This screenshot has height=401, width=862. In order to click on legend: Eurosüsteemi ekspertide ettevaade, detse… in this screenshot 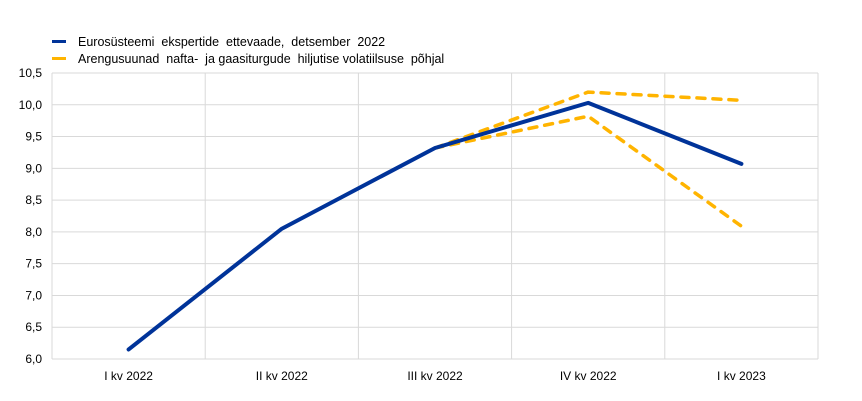, I will do `click(248, 50)`.